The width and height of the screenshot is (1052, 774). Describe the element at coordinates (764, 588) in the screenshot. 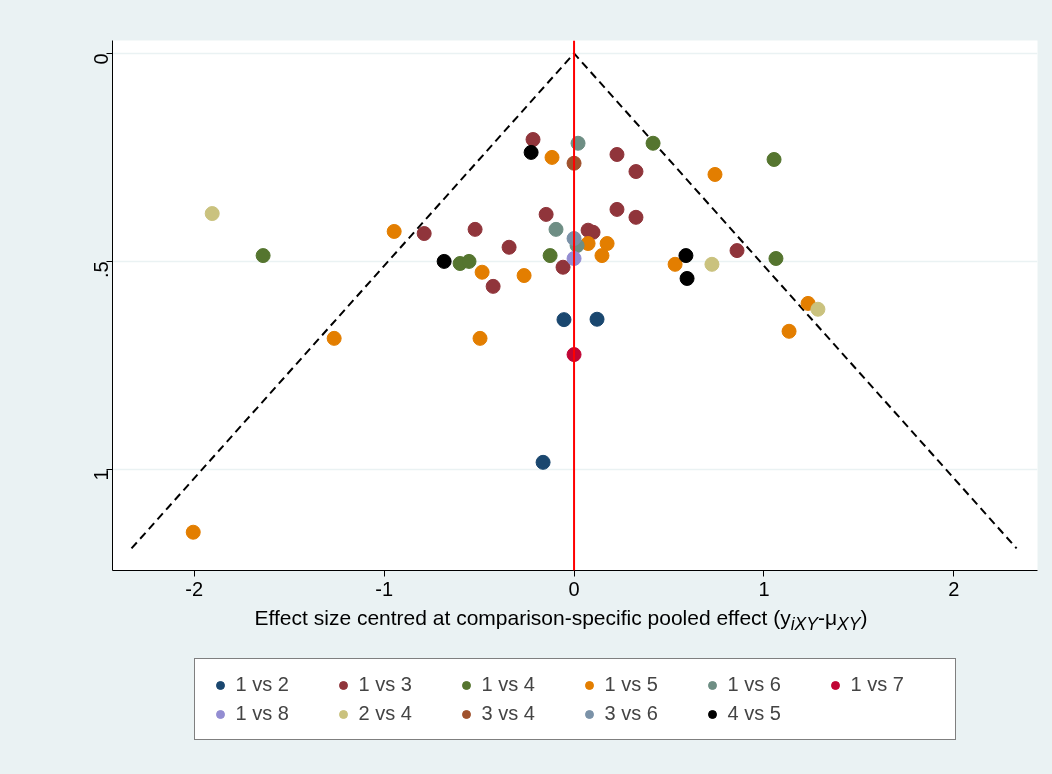

I see `x-tick-label: 1` at that location.